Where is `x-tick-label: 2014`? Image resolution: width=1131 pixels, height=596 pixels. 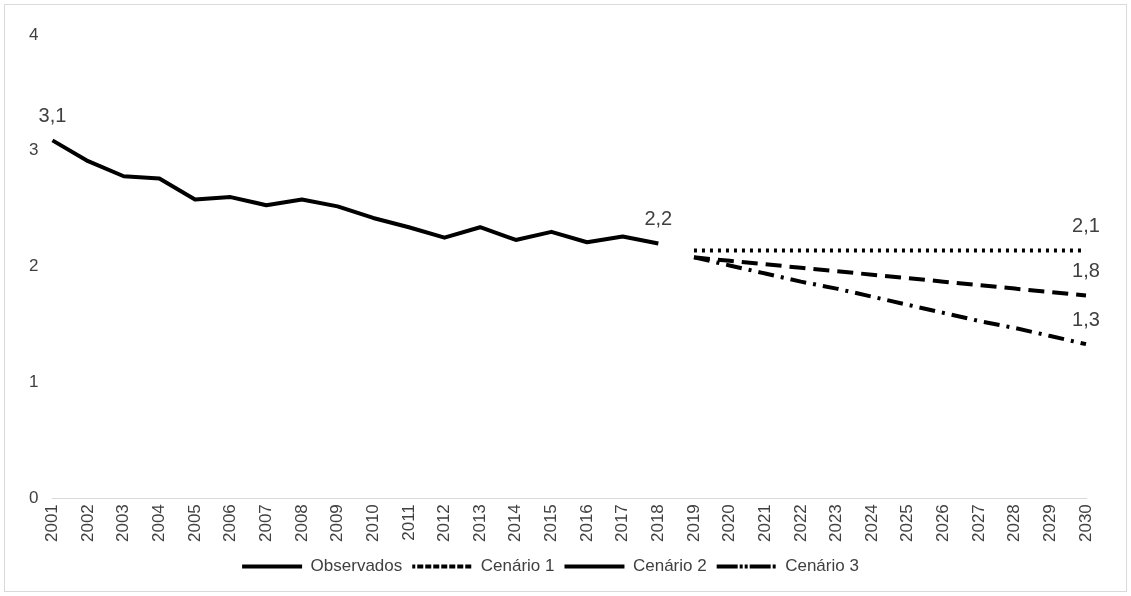
x-tick-label: 2014 is located at coordinates (515, 523).